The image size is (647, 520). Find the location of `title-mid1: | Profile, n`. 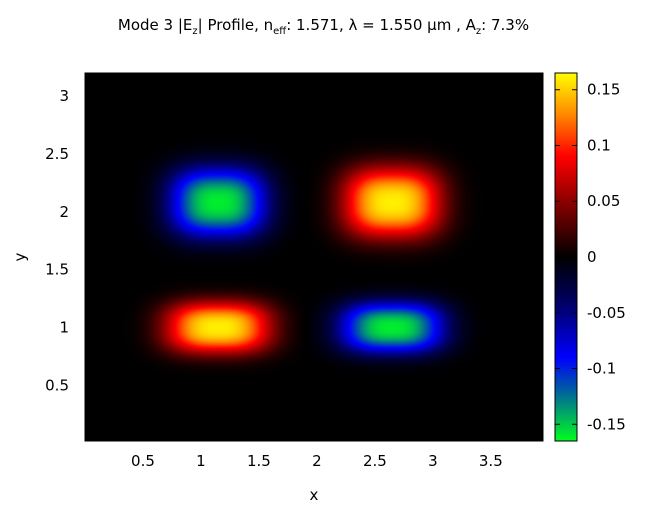

title-mid1: | Profile, n is located at coordinates (235, 25).